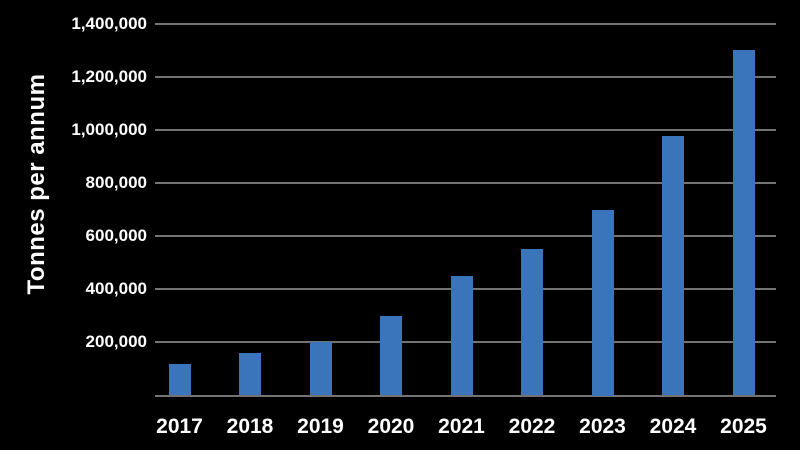  Describe the element at coordinates (602, 426) in the screenshot. I see `x-tick-label: 2023` at that location.